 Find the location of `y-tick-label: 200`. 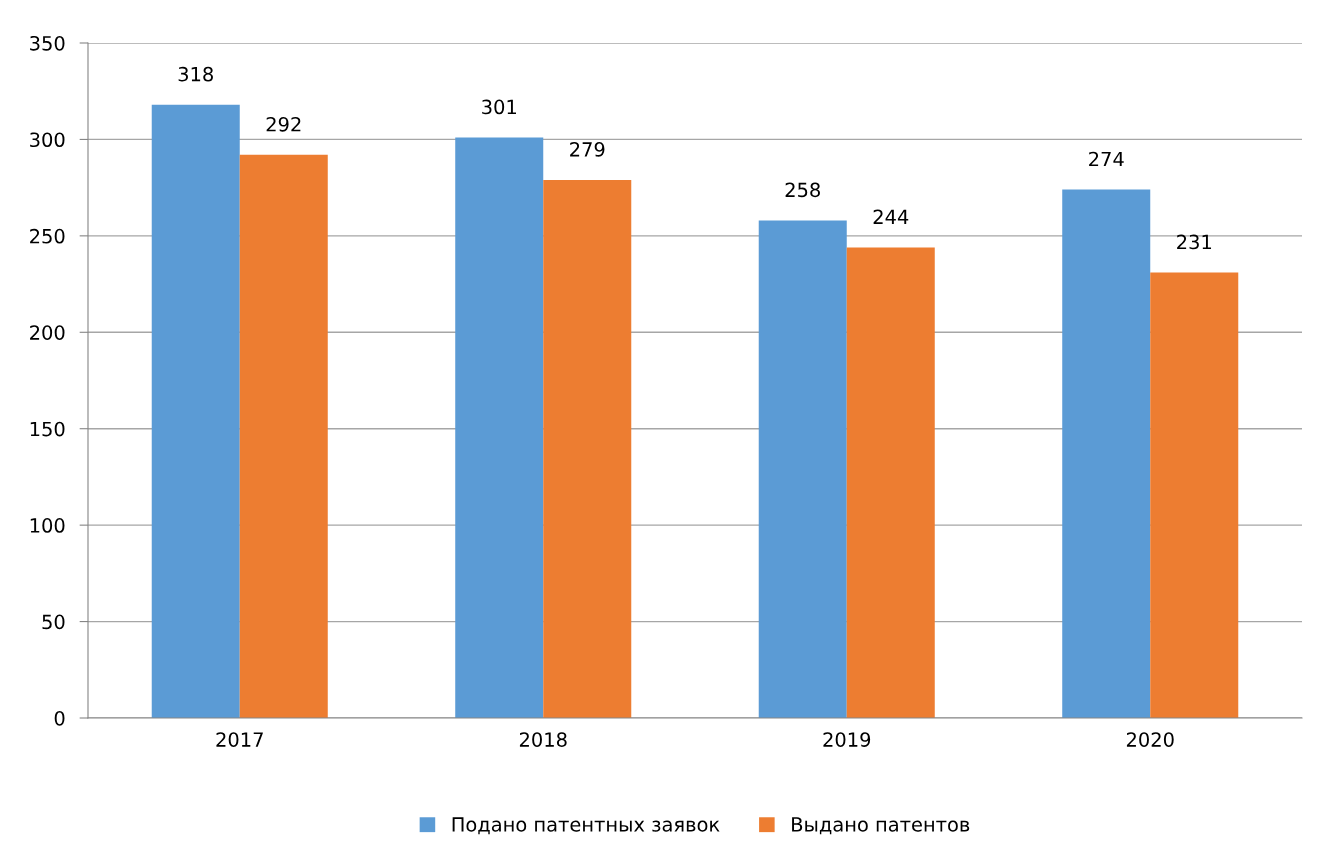

y-tick-label: 200 is located at coordinates (47, 332).